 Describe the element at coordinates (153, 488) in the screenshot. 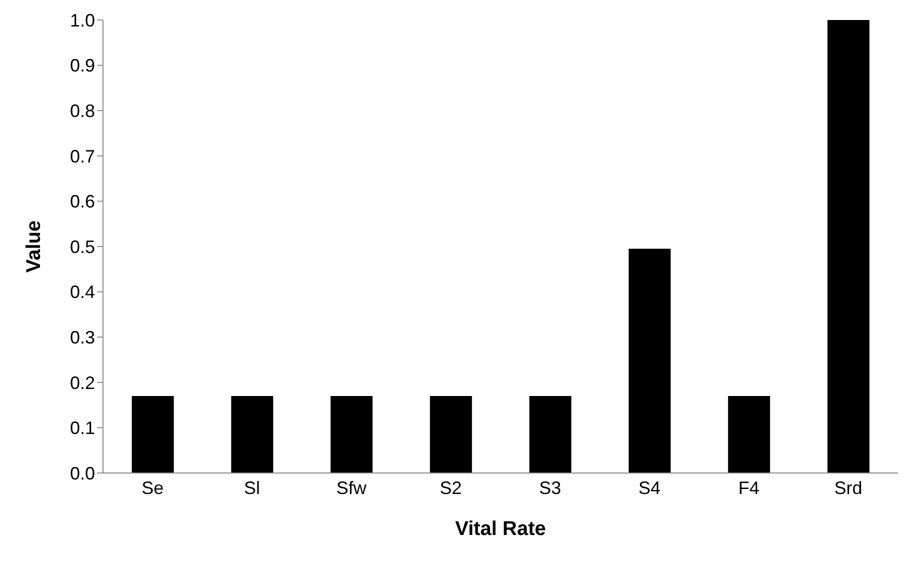

I see `x-tick-label: Se` at that location.